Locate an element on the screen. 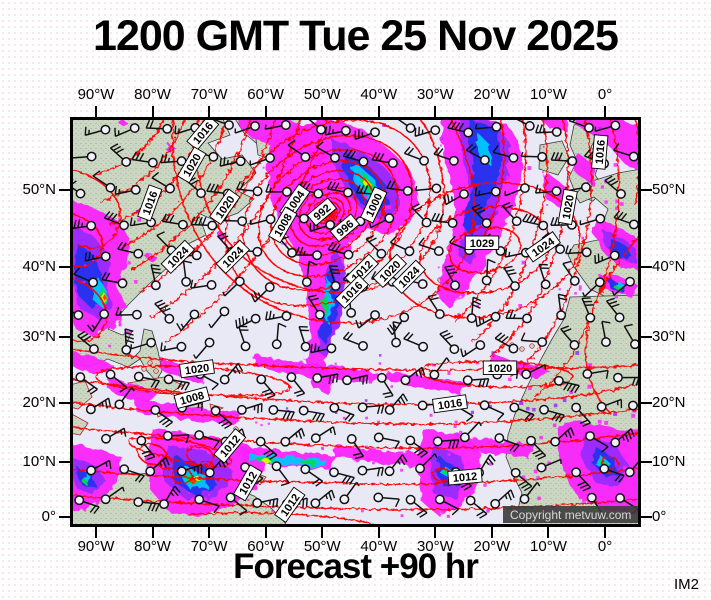 This screenshot has width=711, height=600. copyright-text: Copyright metvuw.com is located at coordinates (570, 515).